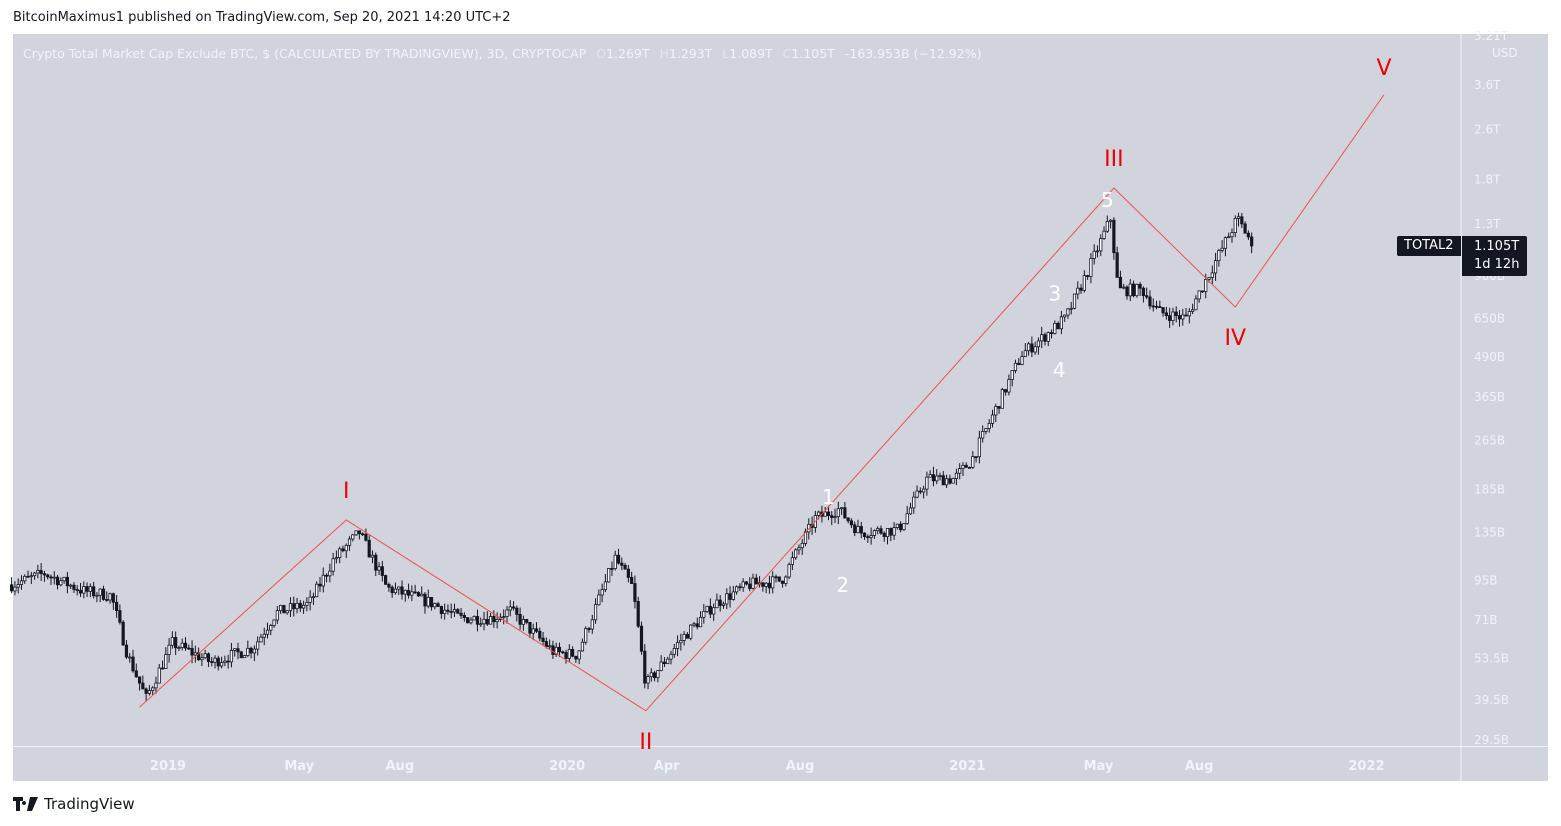  I want to click on price-tick-label: 265B, so click(1489, 441).